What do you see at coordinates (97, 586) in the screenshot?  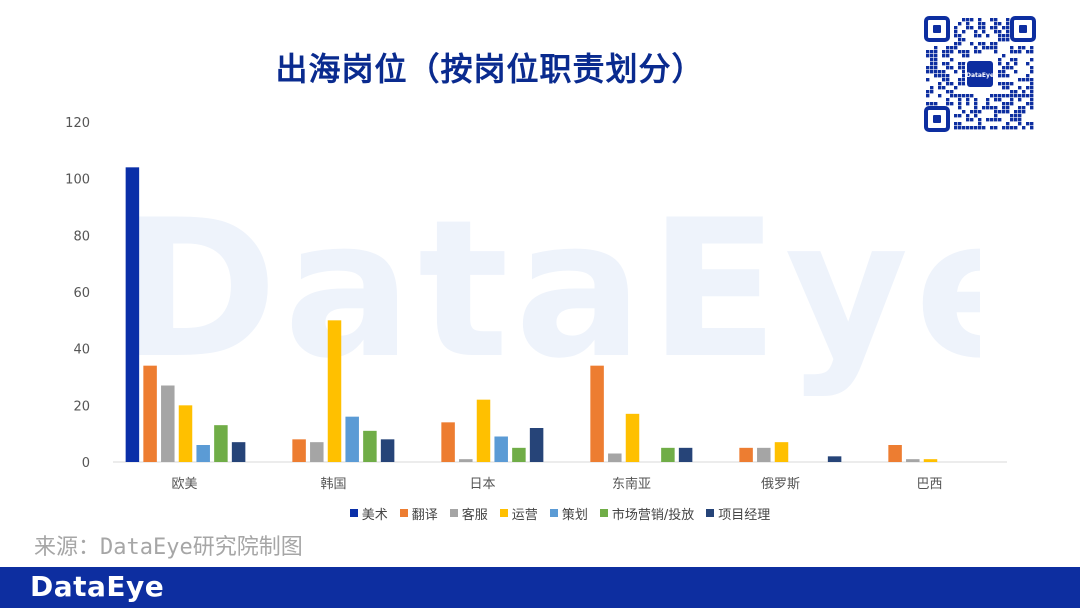 I see `footer-logo: DataEye` at bounding box center [97, 586].